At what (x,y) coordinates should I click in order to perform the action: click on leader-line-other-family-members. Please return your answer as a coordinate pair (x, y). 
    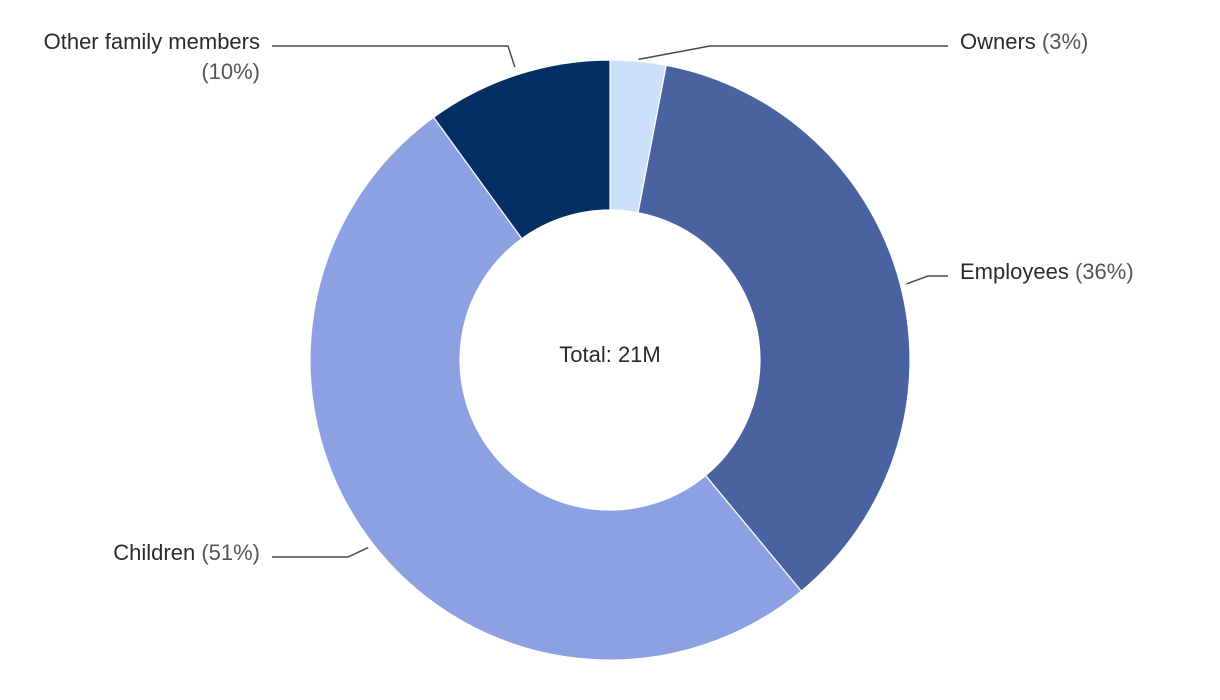
    Looking at the image, I should click on (394, 56).